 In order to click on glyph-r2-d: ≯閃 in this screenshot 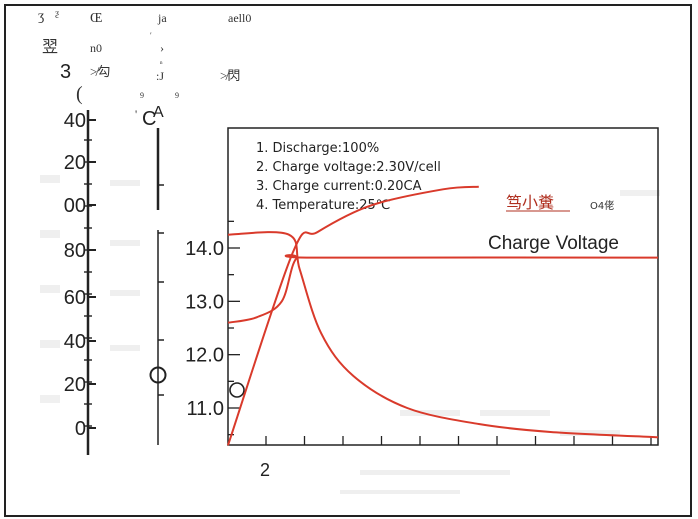, I will do `click(230, 75)`.